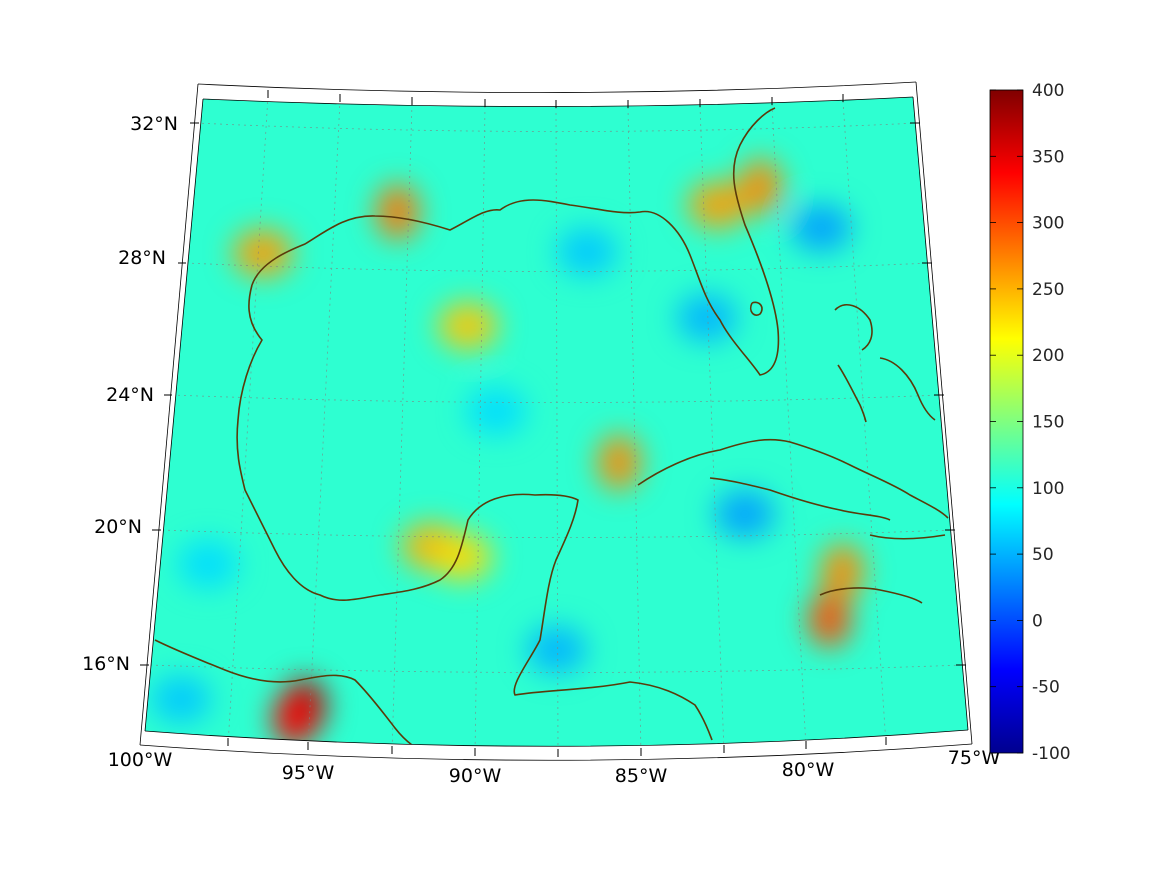 This screenshot has width=1167, height=875. I want to click on colorbar-label: 0, so click(1037, 621).